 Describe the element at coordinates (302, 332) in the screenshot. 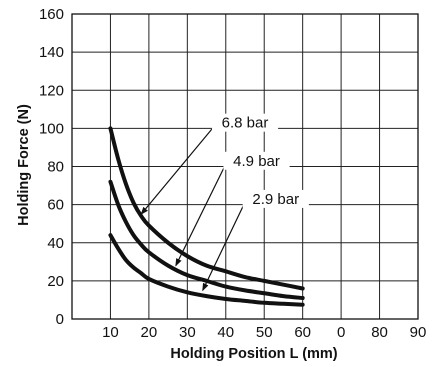

I see `x-tick-label: 60` at that location.